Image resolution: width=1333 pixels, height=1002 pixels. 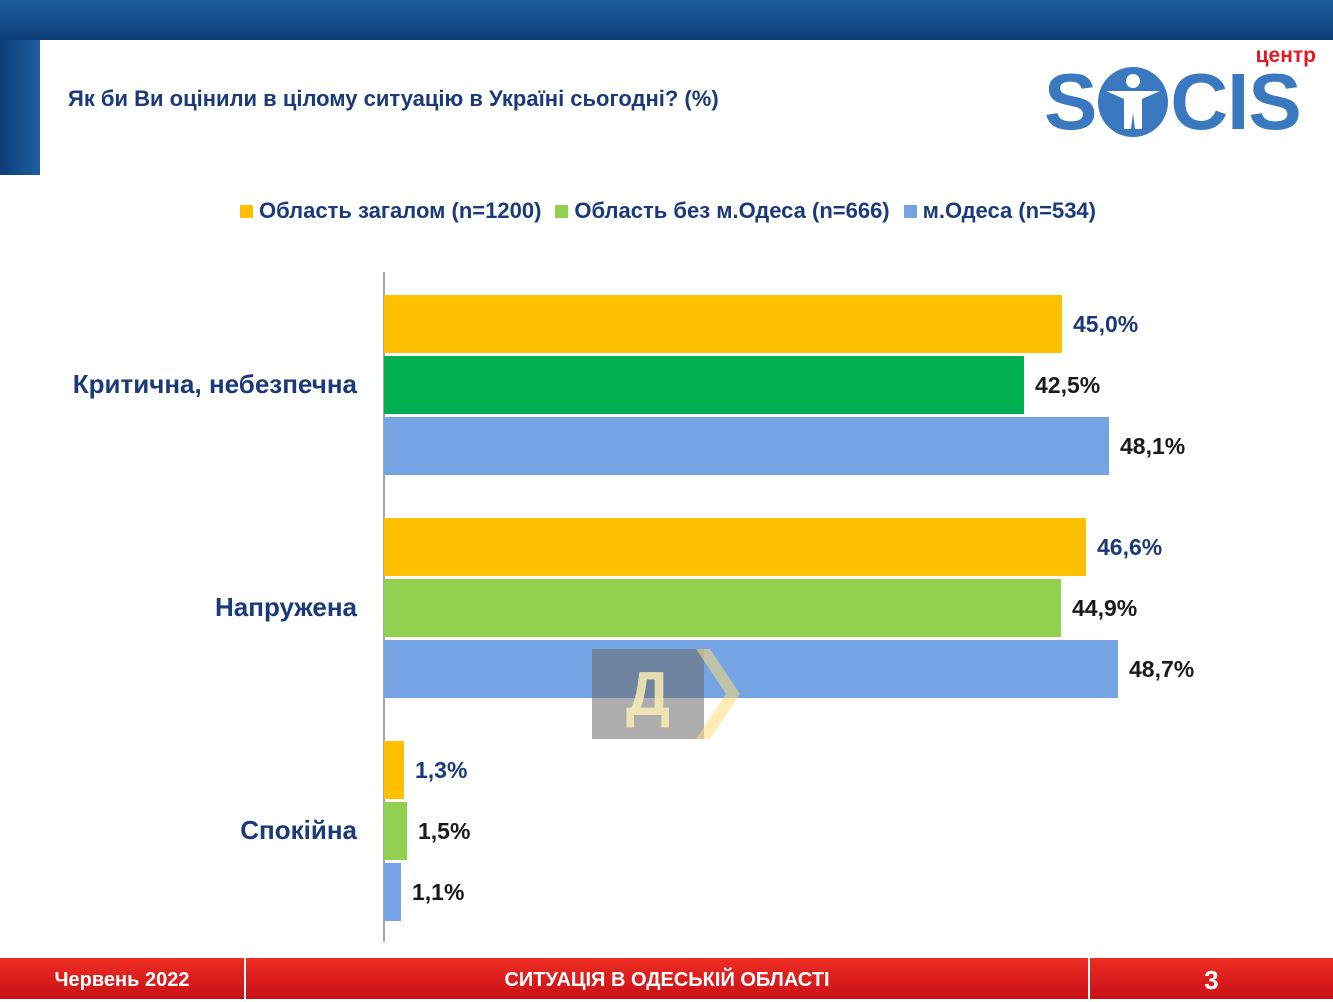 What do you see at coordinates (1070, 101) in the screenshot?
I see `logo-word-left: S` at bounding box center [1070, 101].